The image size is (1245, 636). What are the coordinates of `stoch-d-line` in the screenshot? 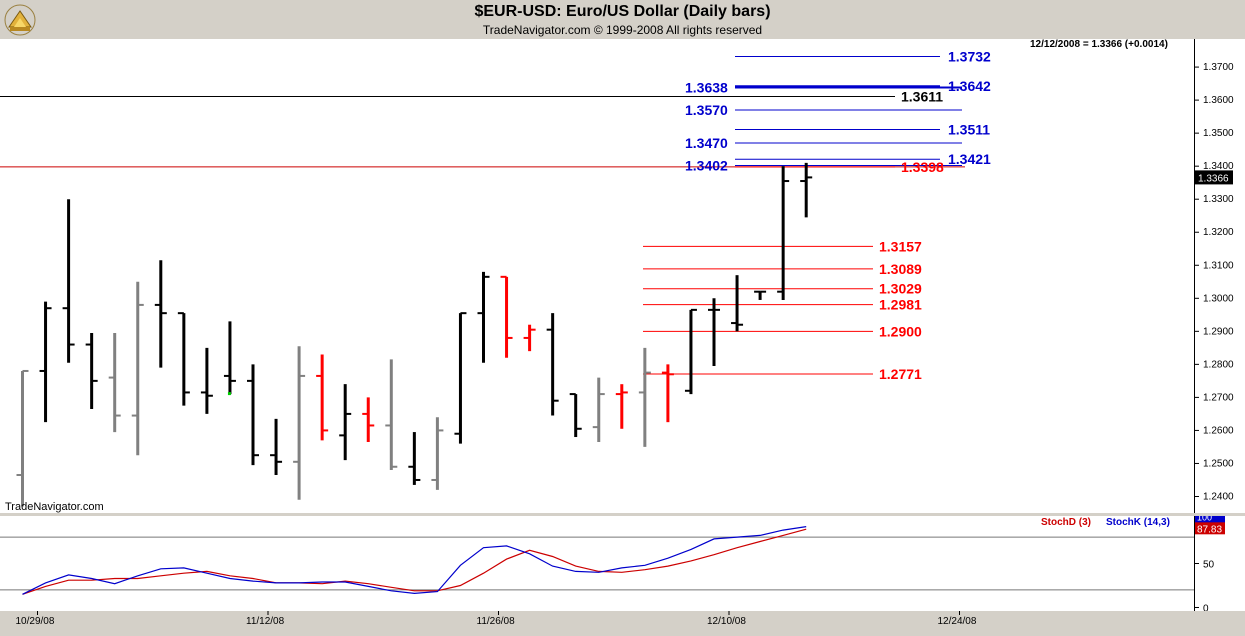 It's located at (414, 561).